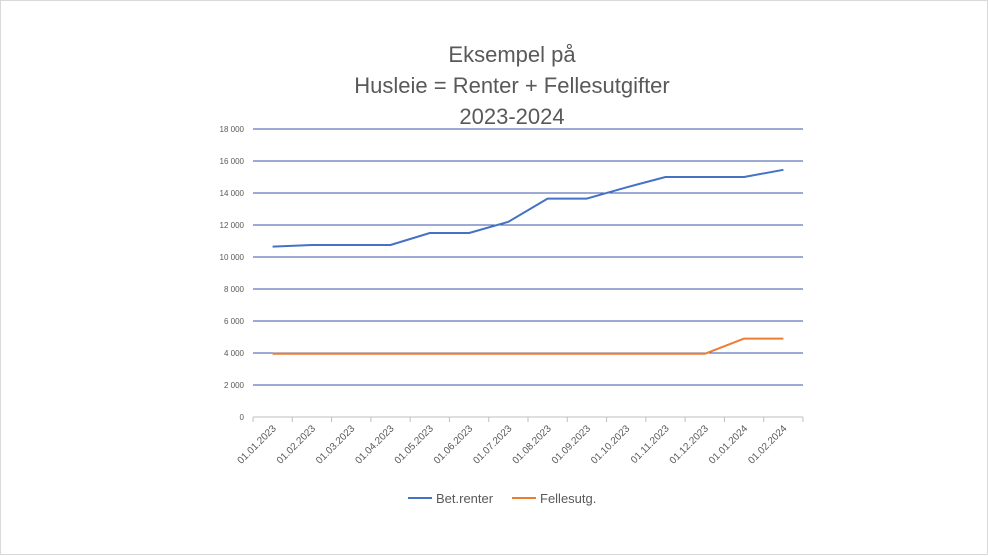  Describe the element at coordinates (465, 498) in the screenshot. I see `legend-label-1: Bet.renter` at that location.